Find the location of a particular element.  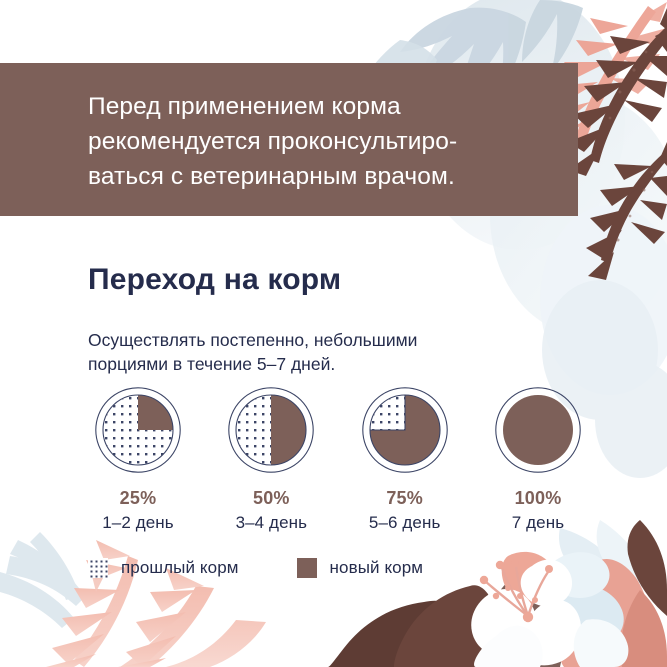

step-day: 1–2 день is located at coordinates (138, 522).